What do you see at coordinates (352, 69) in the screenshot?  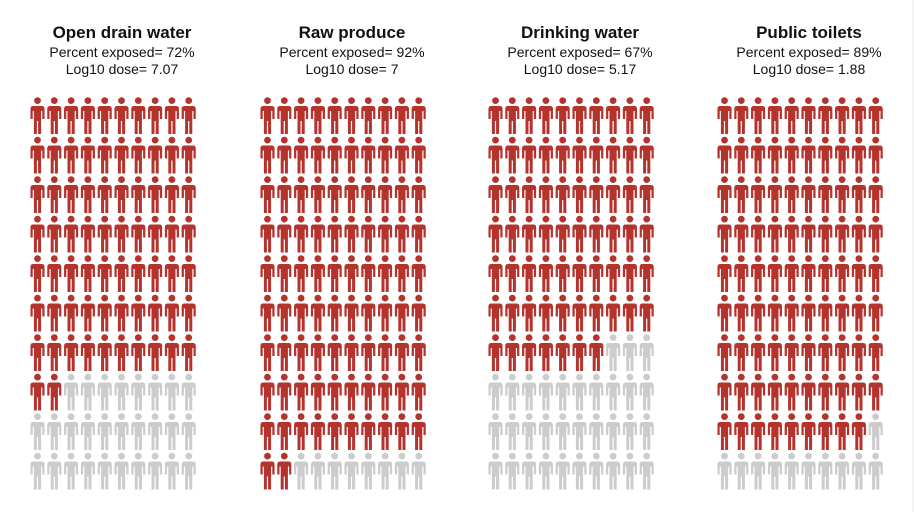 I see `log10-dose-stat: Log10 dose= 7` at bounding box center [352, 69].